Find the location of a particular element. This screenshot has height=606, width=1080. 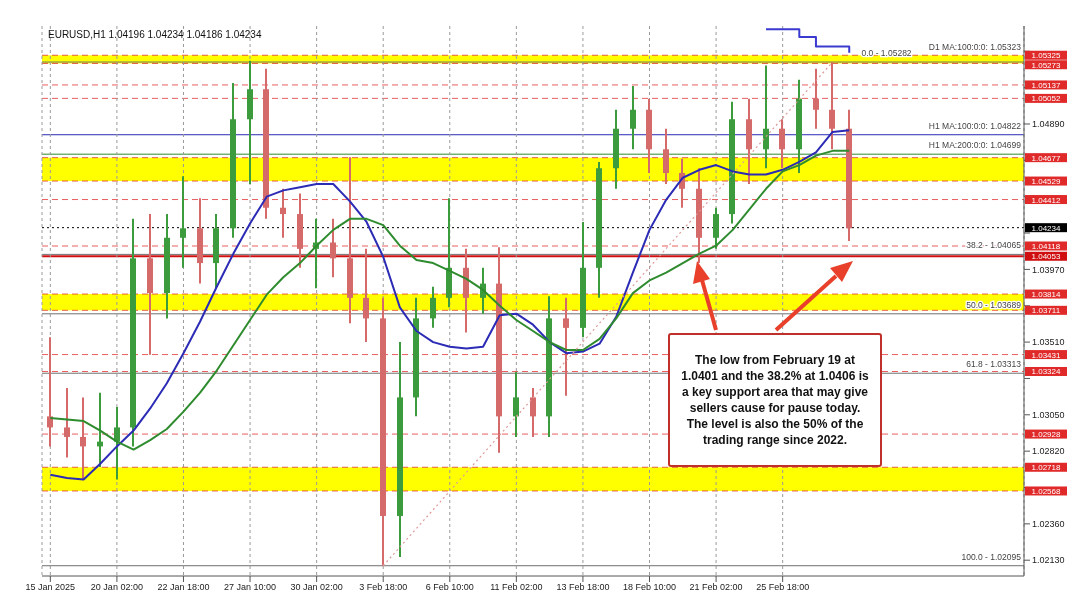

callout-box: The low from February 19 at 1.0401 and the 38.2% at 1.0406 is a key support area that may give sellers cause for pause today. The level is also the 50% of the trading range since 2022. is located at coordinates (775, 400).